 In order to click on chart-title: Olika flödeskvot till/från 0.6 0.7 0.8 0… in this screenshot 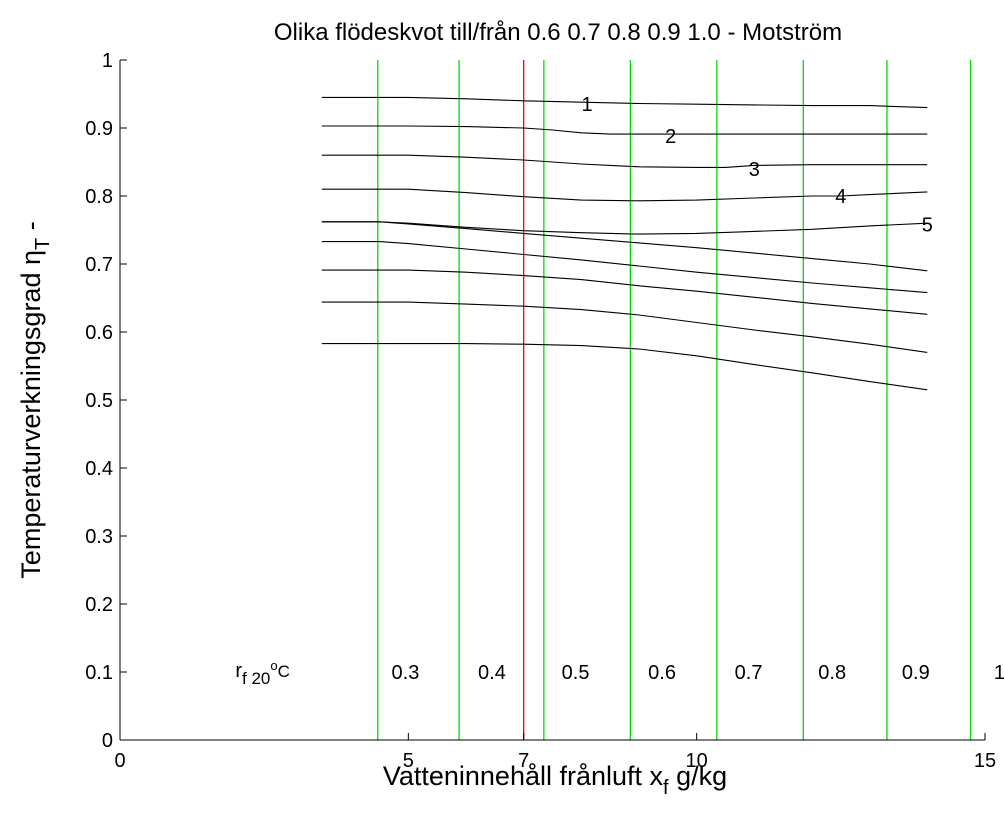, I will do `click(558, 32)`.